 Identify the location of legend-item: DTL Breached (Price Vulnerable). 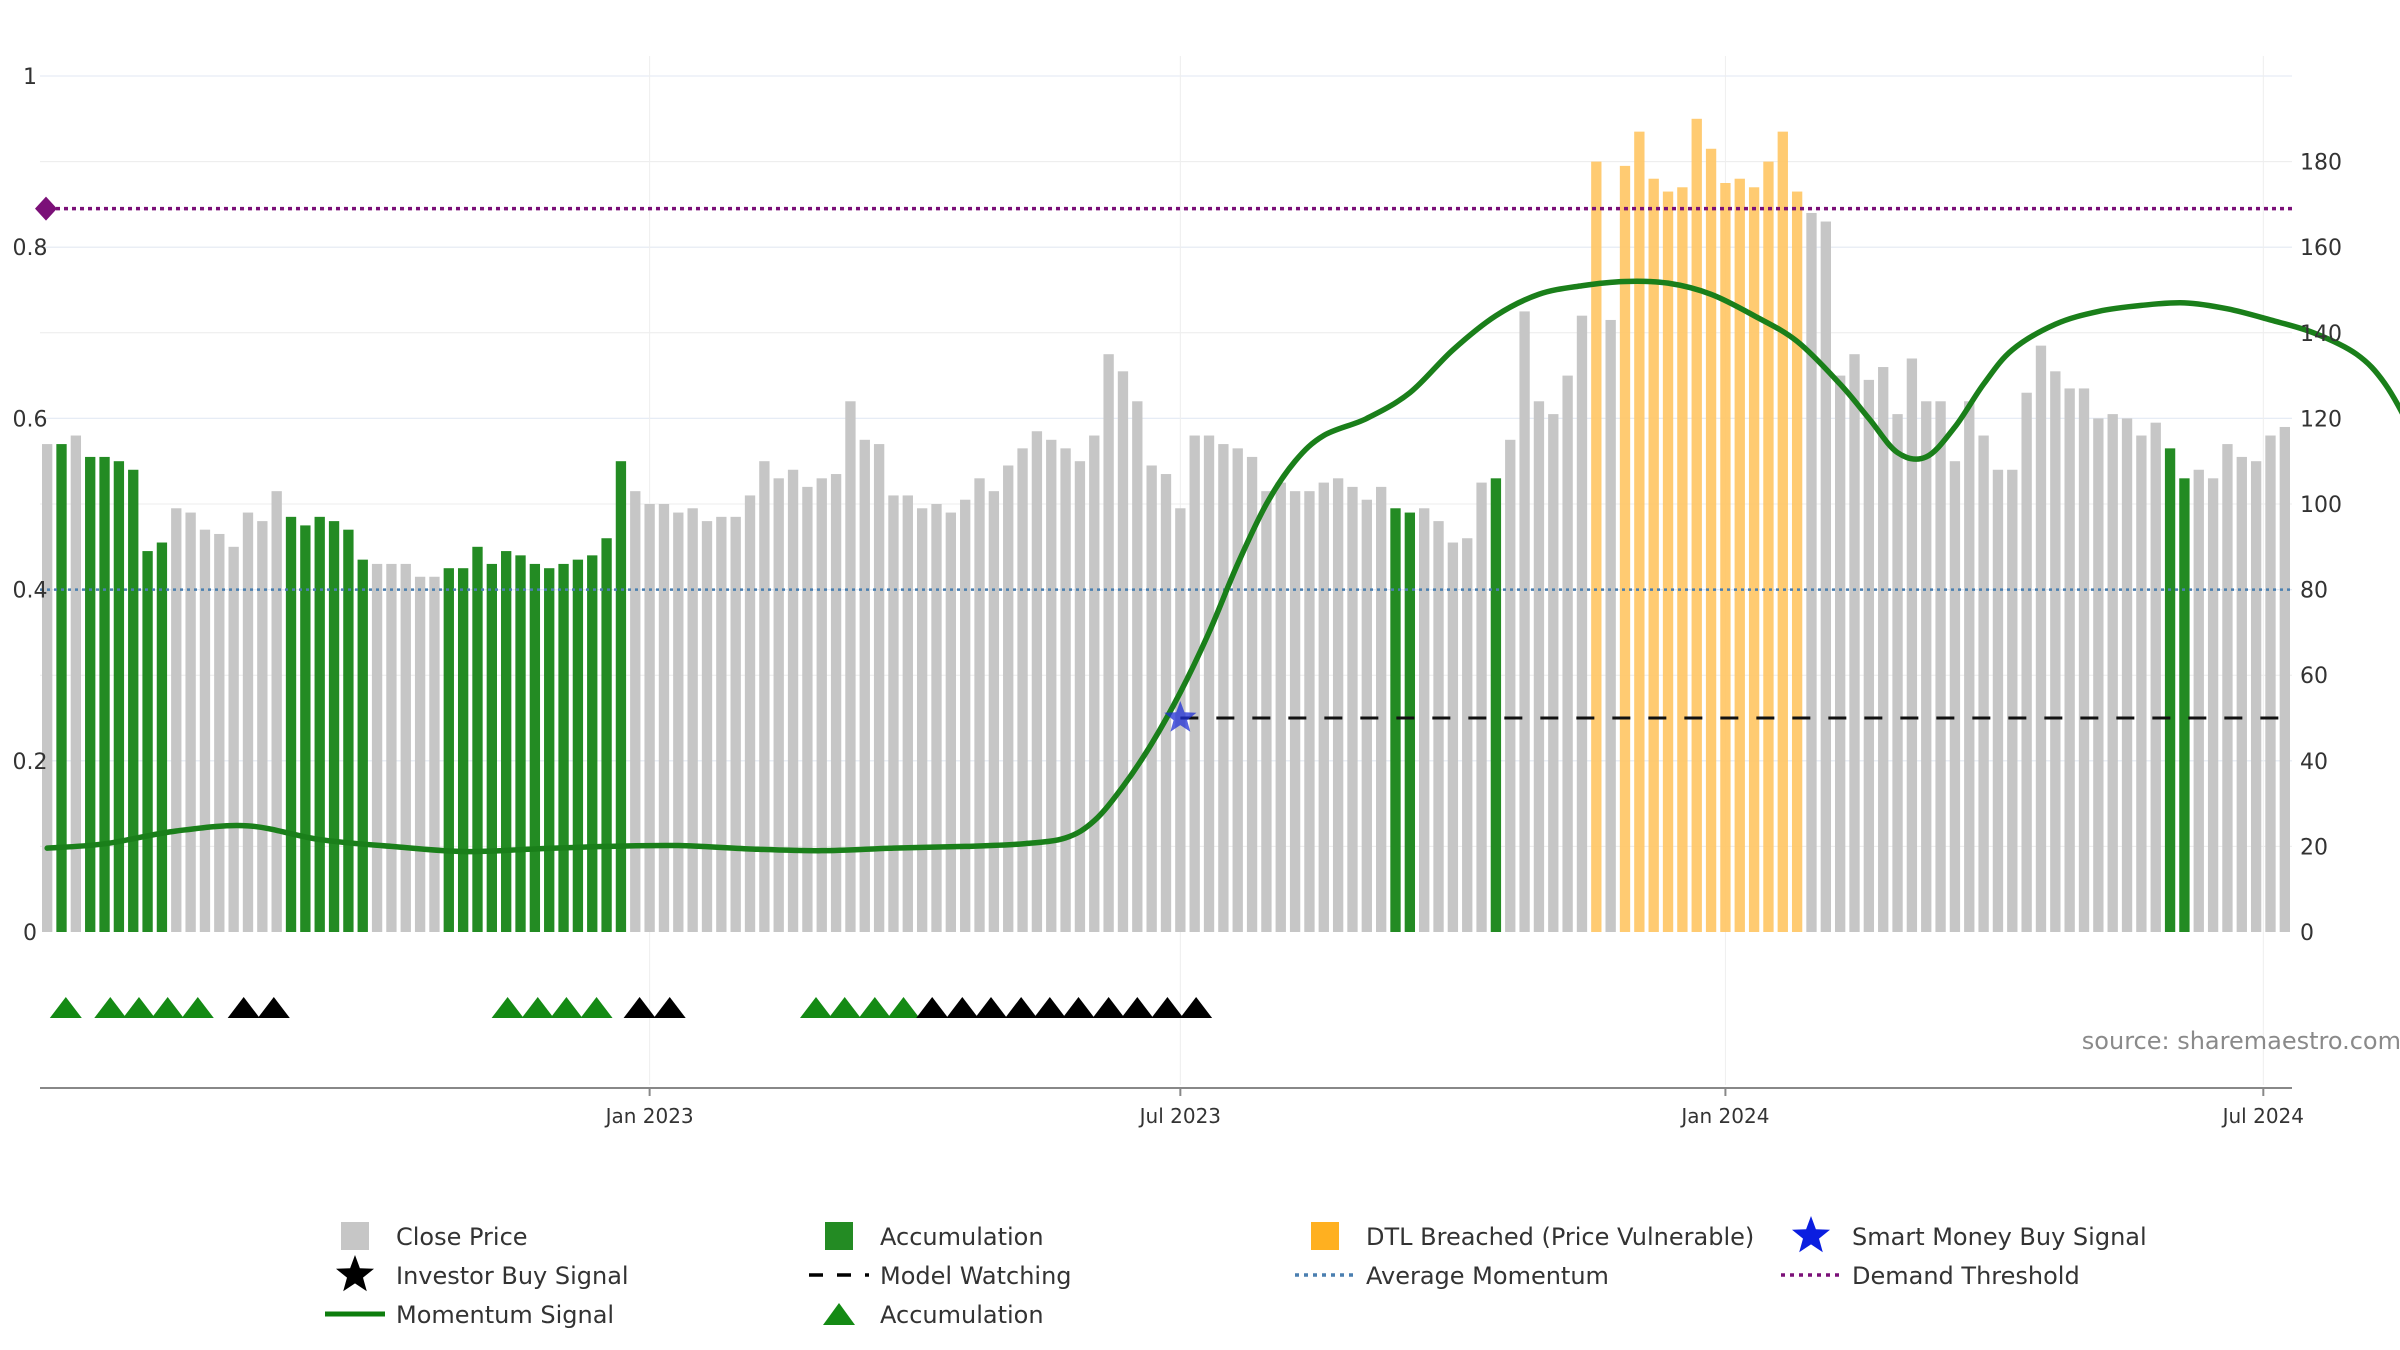
(1532, 1236).